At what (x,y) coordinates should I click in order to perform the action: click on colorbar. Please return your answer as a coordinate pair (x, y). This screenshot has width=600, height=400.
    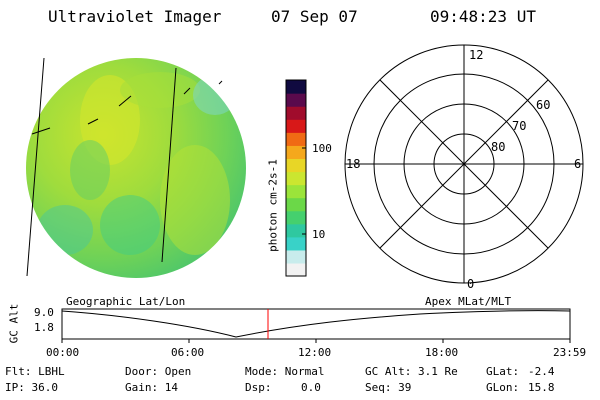
    Looking at the image, I should click on (296, 178).